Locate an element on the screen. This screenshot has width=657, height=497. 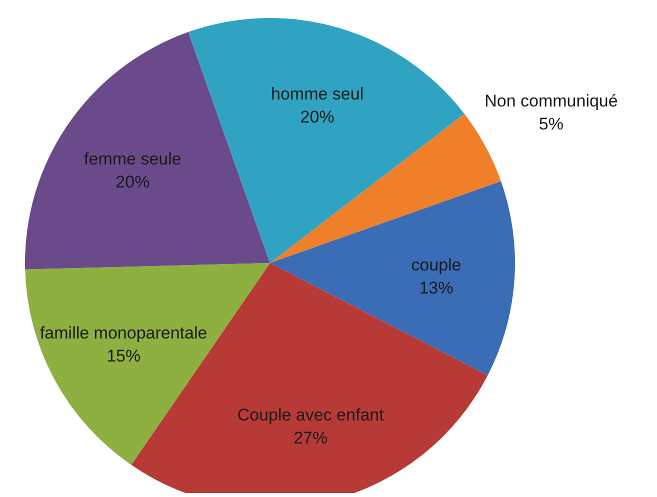
slice-label: Non communiqué is located at coordinates (551, 100).